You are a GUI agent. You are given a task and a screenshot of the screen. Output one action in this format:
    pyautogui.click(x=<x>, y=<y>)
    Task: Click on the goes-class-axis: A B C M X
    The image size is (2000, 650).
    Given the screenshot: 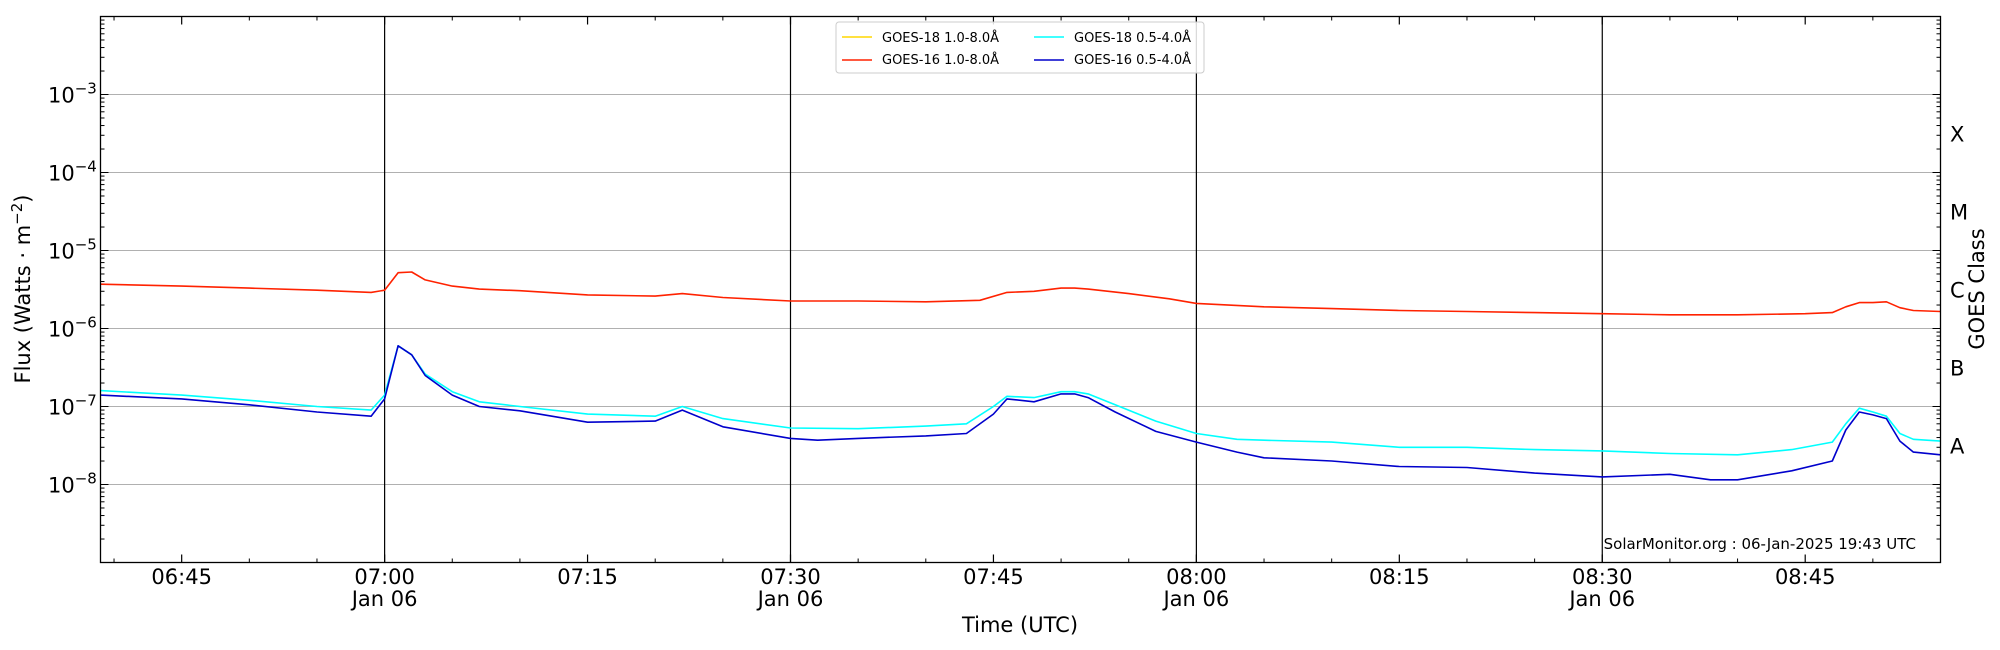 What is the action you would take?
    pyautogui.click(x=1959, y=291)
    